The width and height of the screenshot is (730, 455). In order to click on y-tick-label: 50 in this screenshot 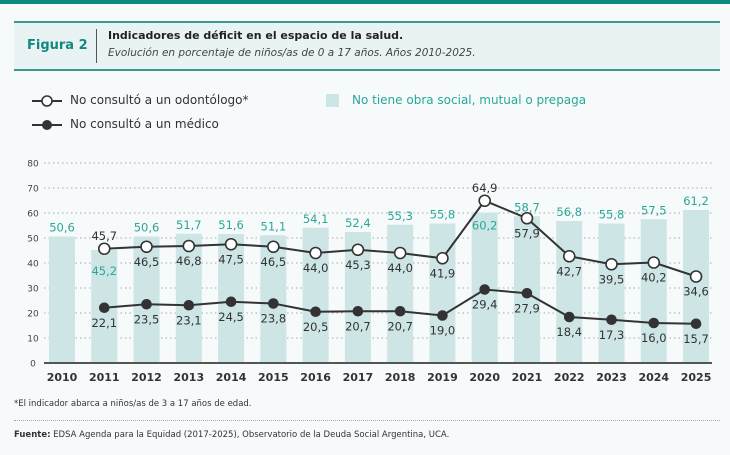, I will do `click(33, 240)`.